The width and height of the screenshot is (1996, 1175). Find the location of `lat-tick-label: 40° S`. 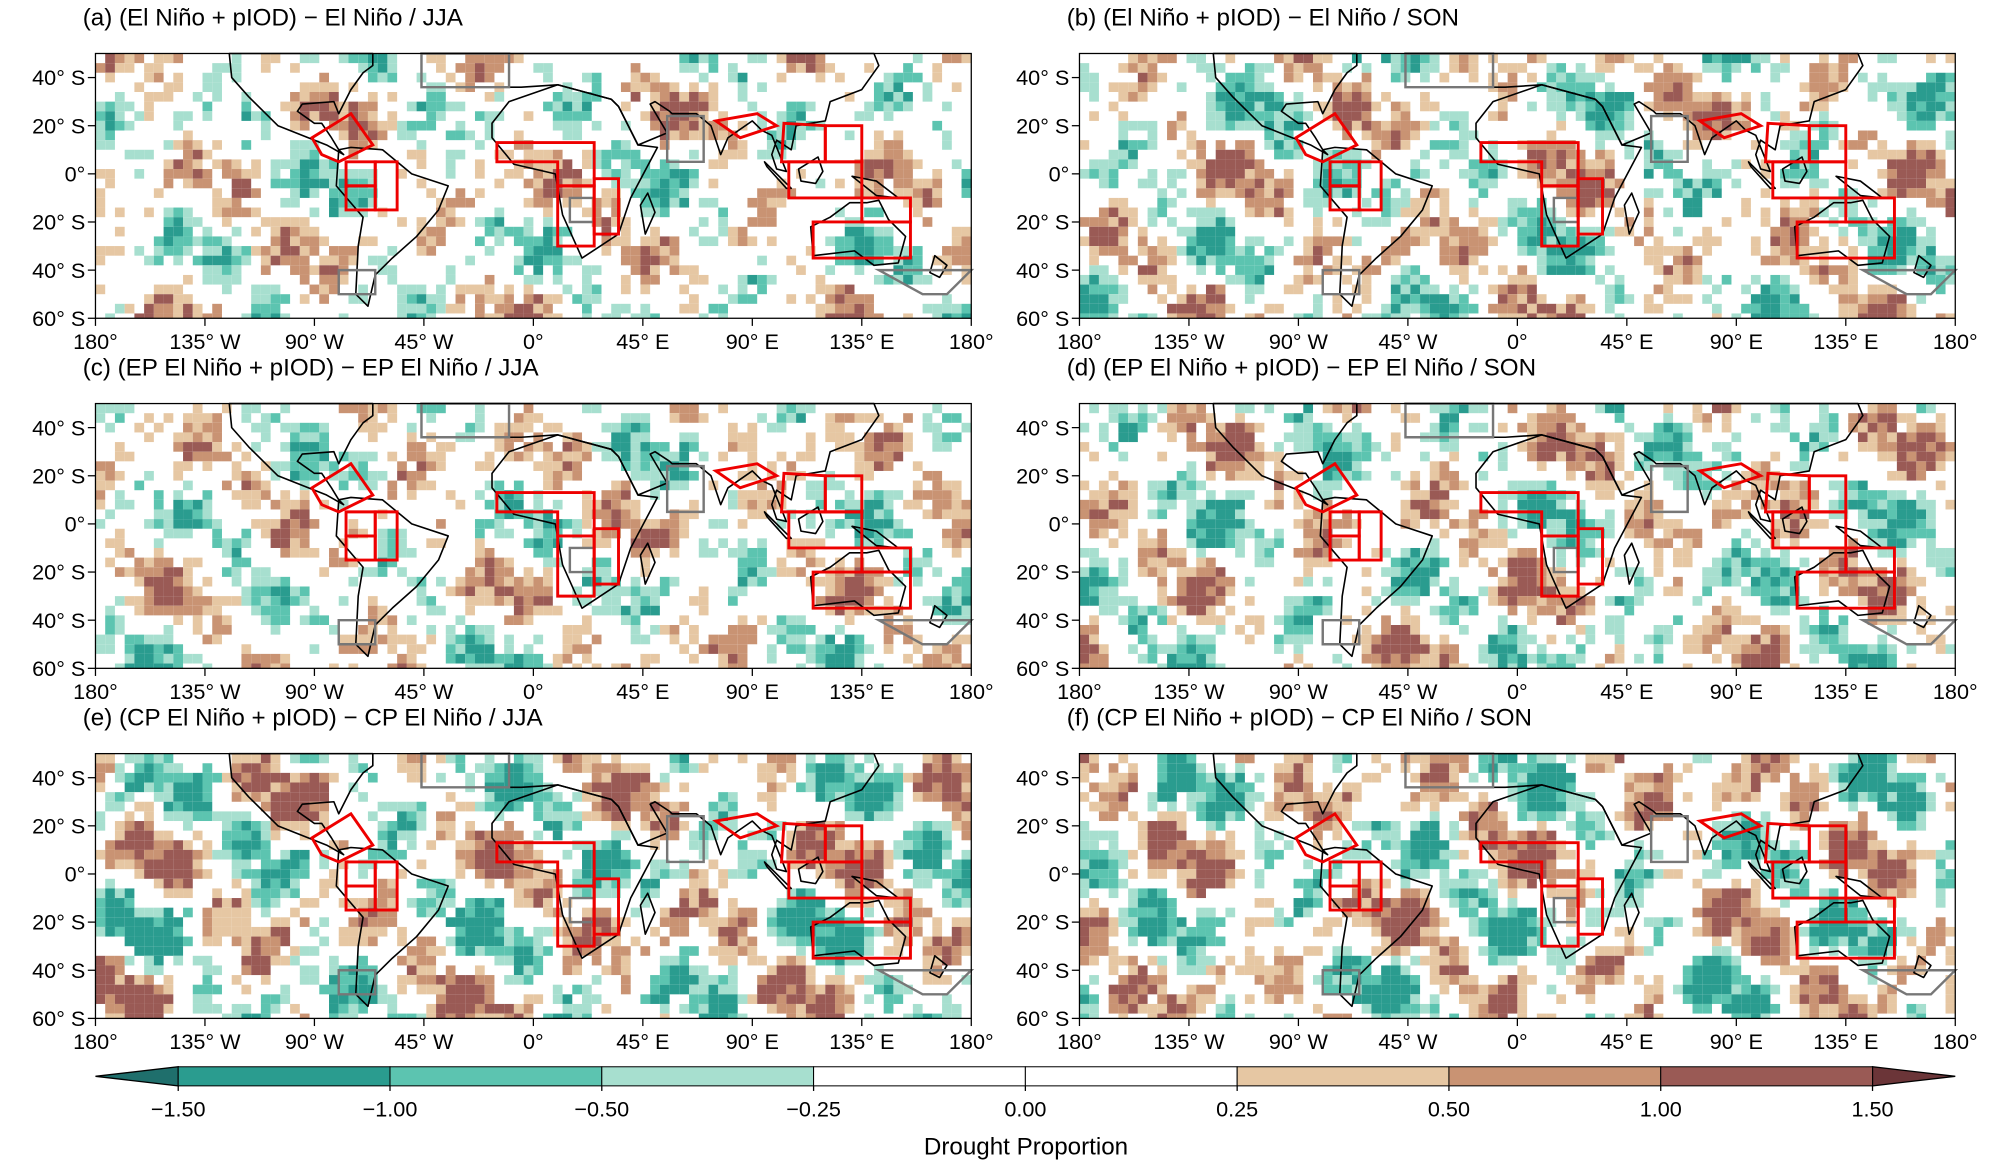

lat-tick-label: 40° S is located at coordinates (1042, 270).